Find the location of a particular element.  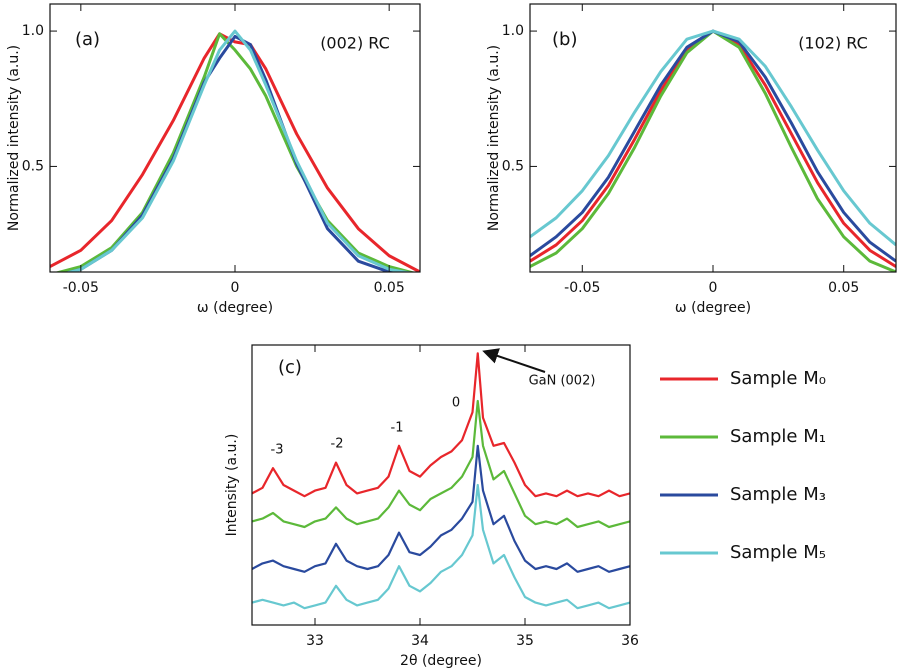

annotation: (c) is located at coordinates (290, 367).